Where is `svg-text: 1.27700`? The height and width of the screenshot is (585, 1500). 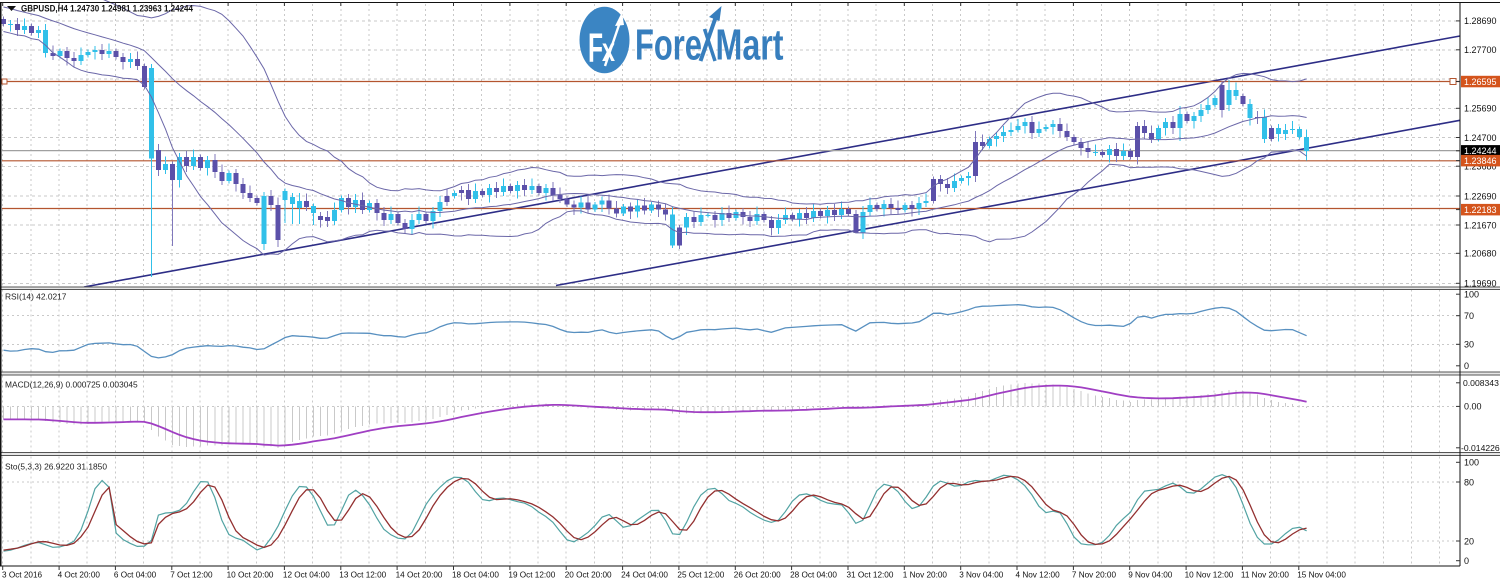
svg-text: 1.27700 is located at coordinates (1480, 50).